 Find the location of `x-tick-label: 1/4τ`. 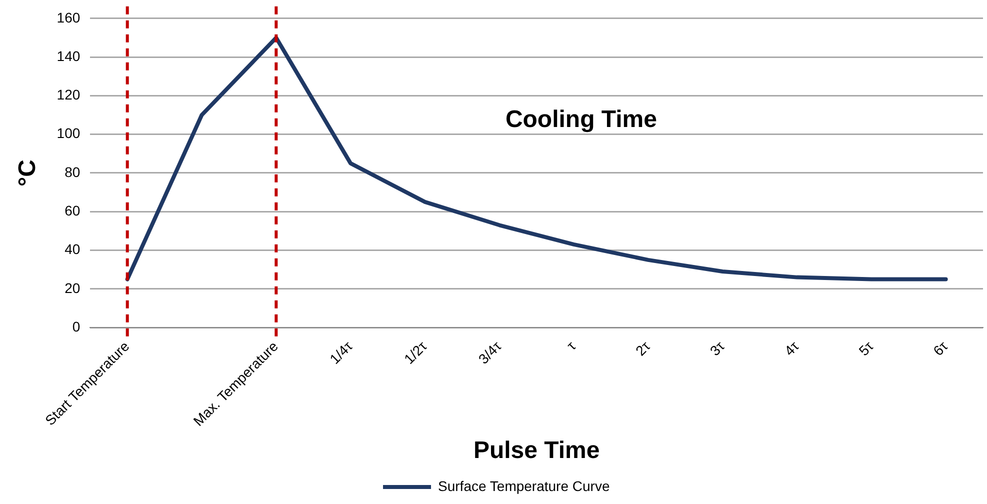

x-tick-label: 1/4τ is located at coordinates (341, 353).